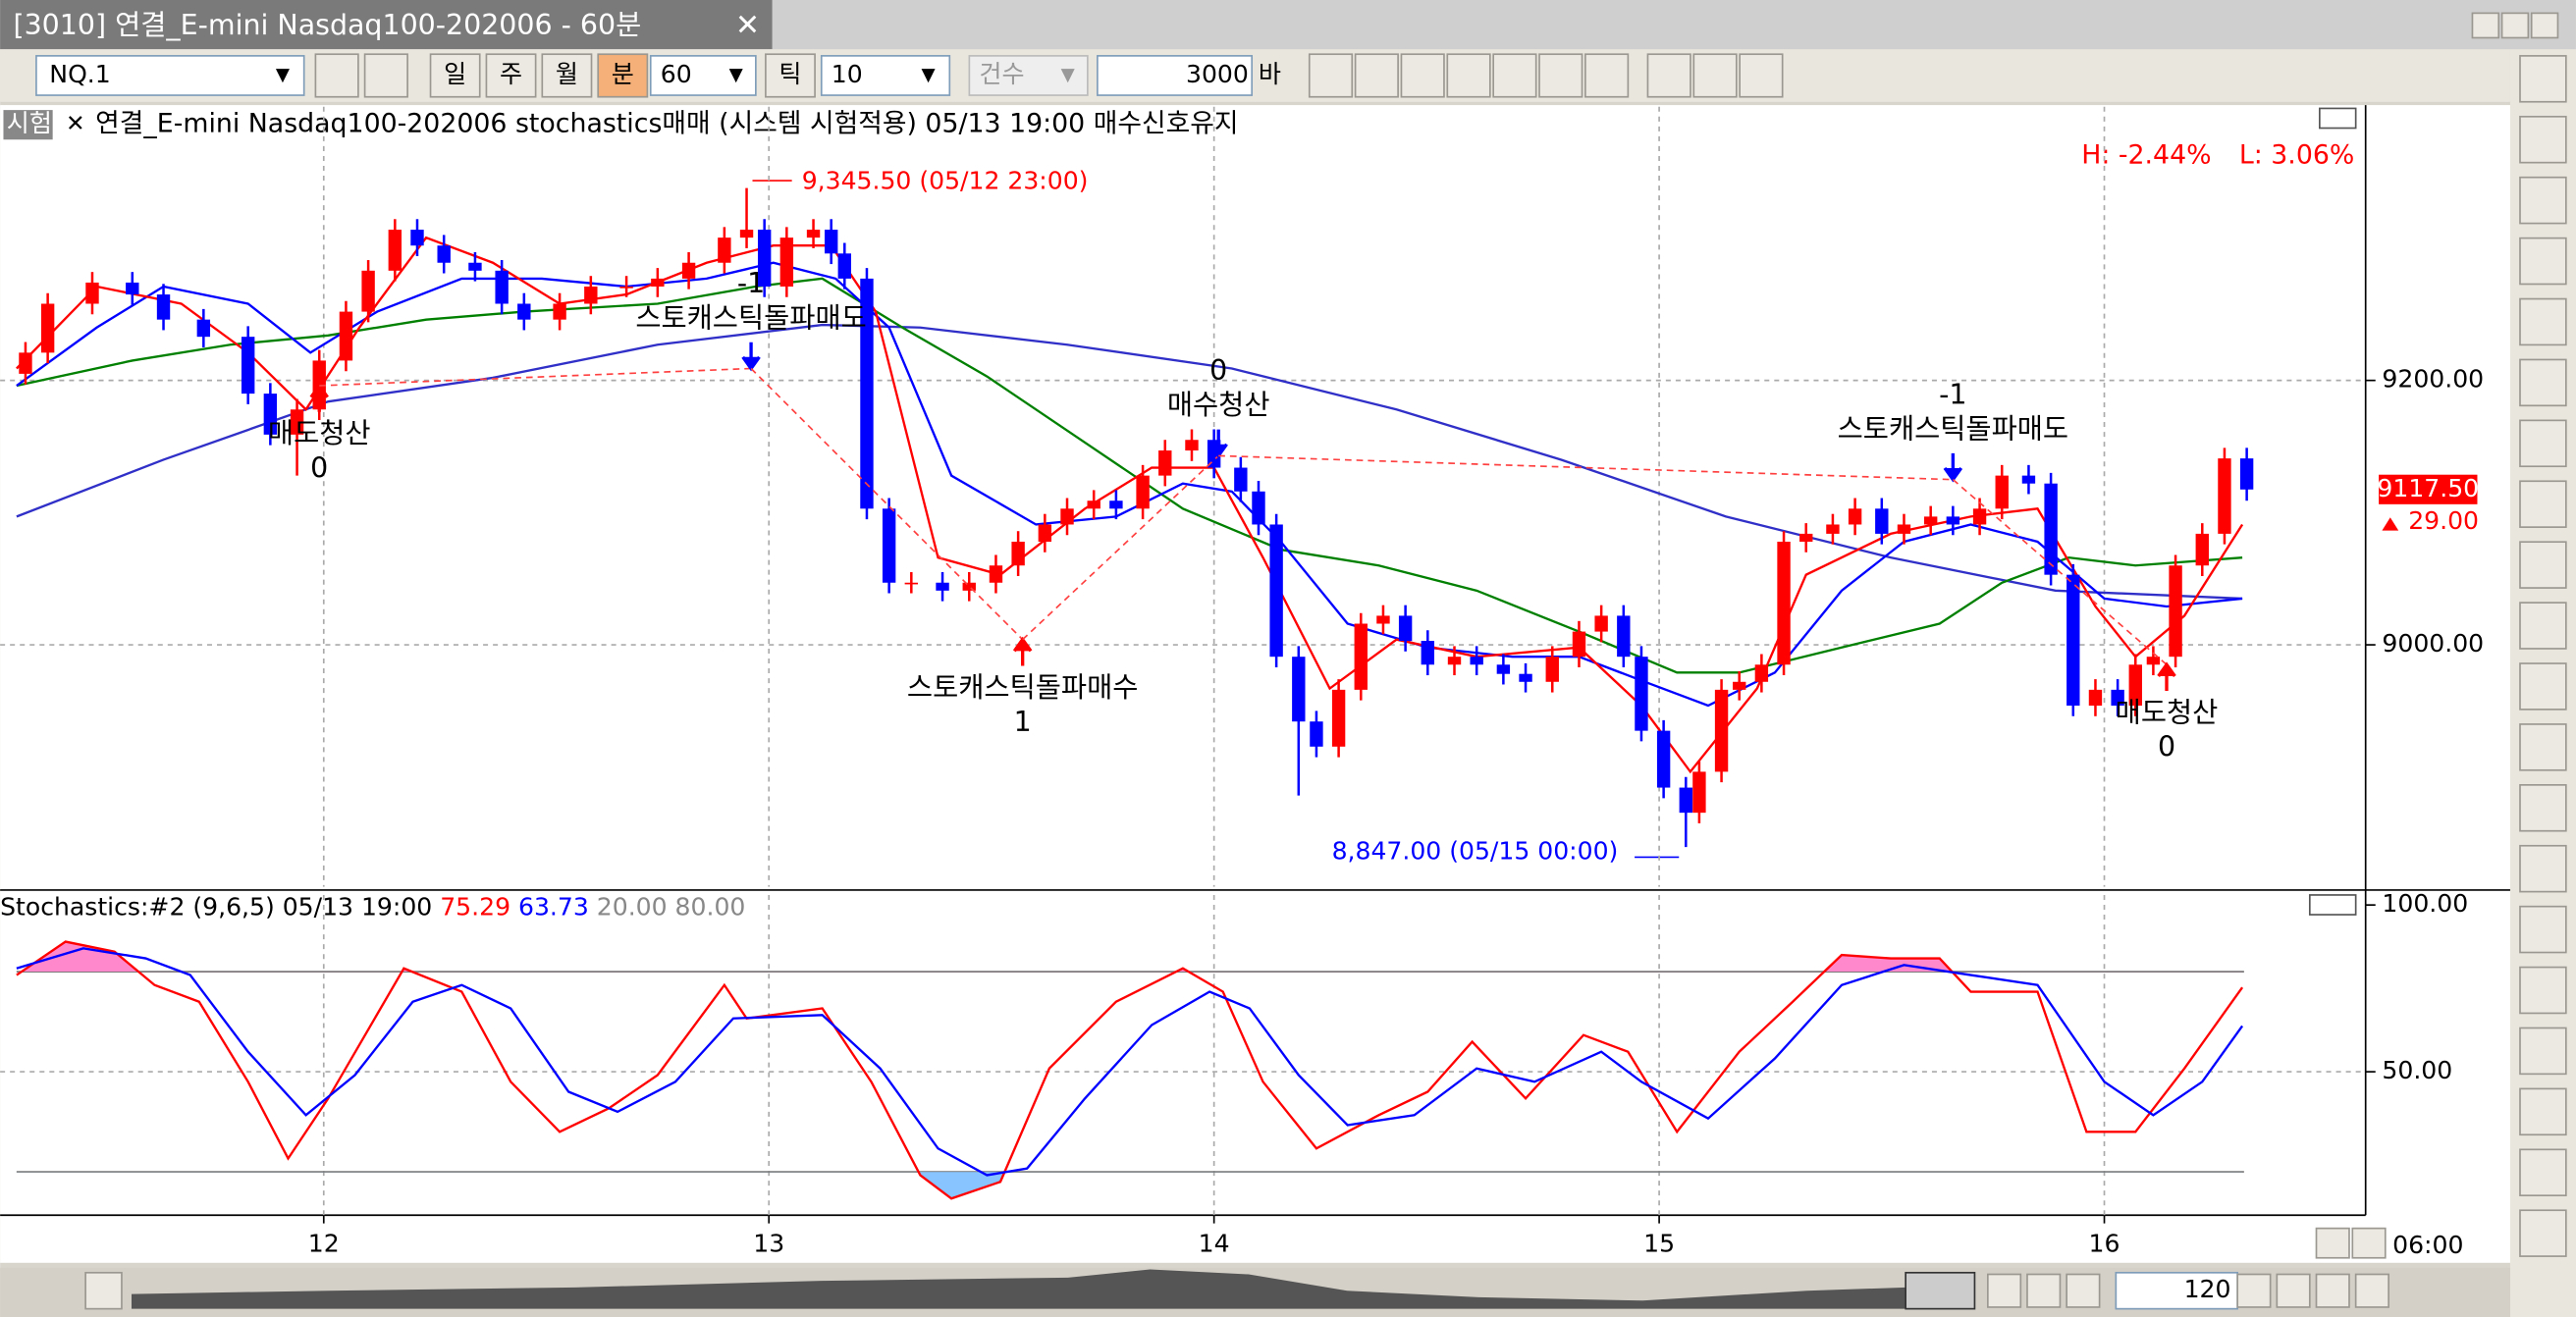 Image resolution: width=2576 pixels, height=1317 pixels. Describe the element at coordinates (1001, 74) in the screenshot. I see `count-label: 건수` at that location.